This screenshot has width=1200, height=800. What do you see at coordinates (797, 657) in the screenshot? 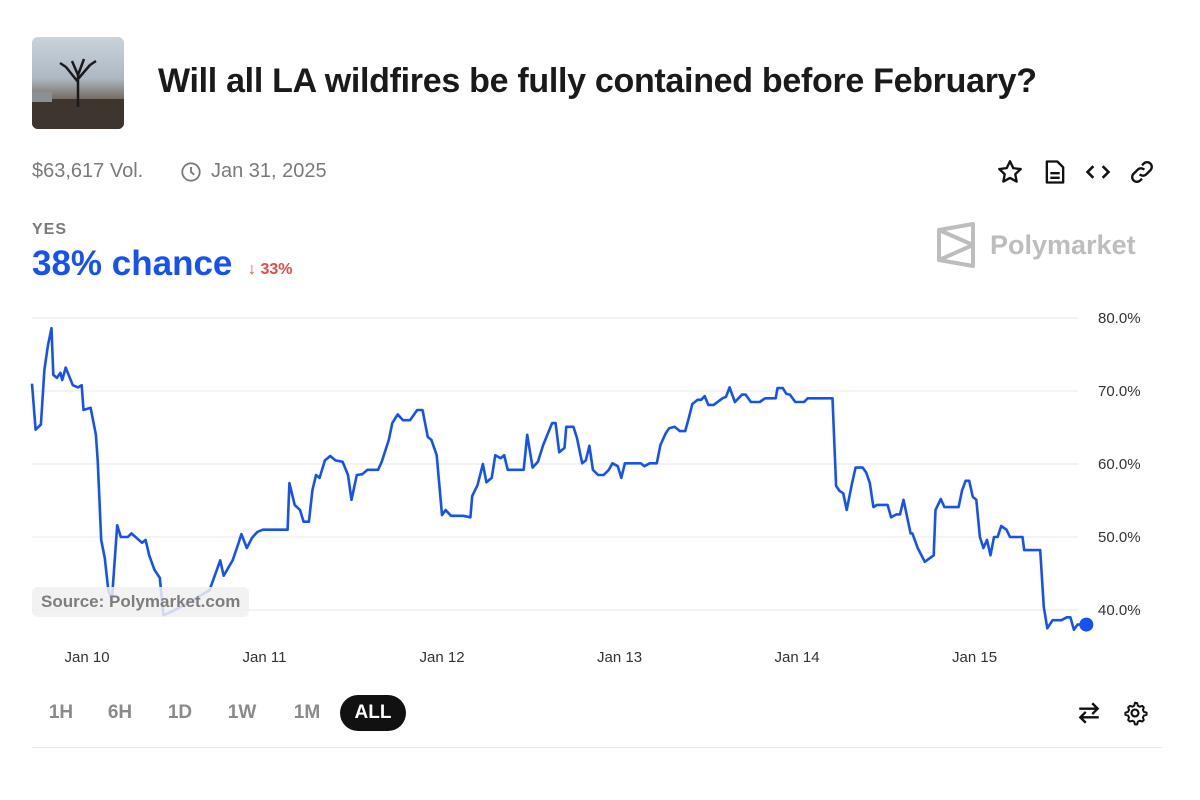
I see `x-tick-label: Jan 14` at bounding box center [797, 657].